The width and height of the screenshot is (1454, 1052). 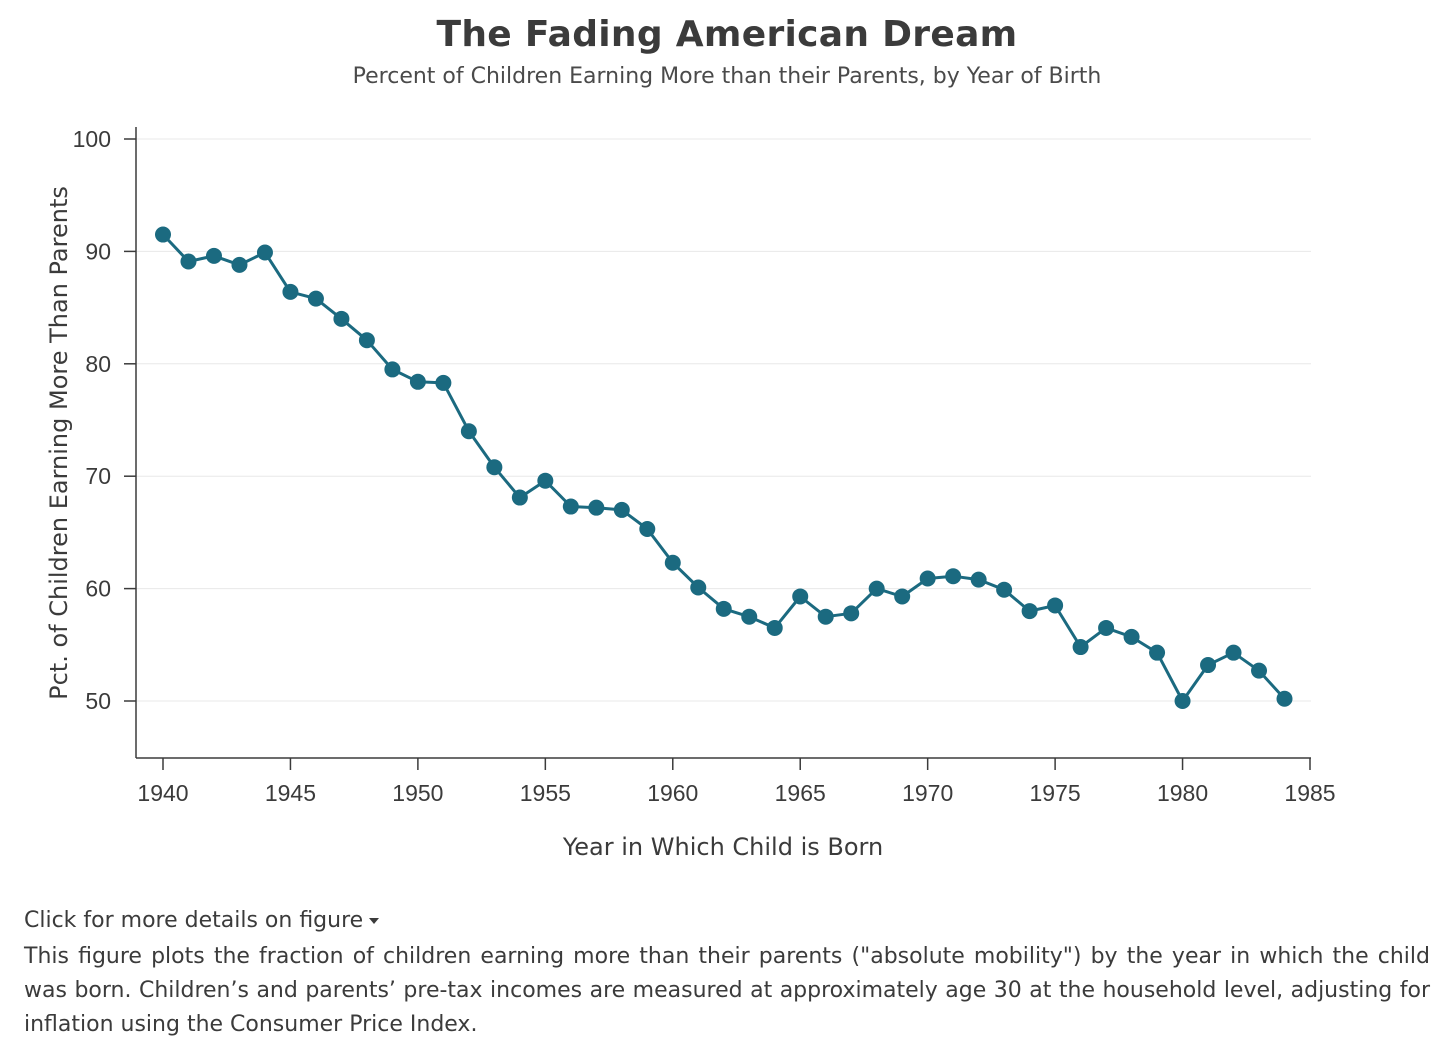 I want to click on details-toggle-label: Click for more details on figure, so click(x=194, y=920).